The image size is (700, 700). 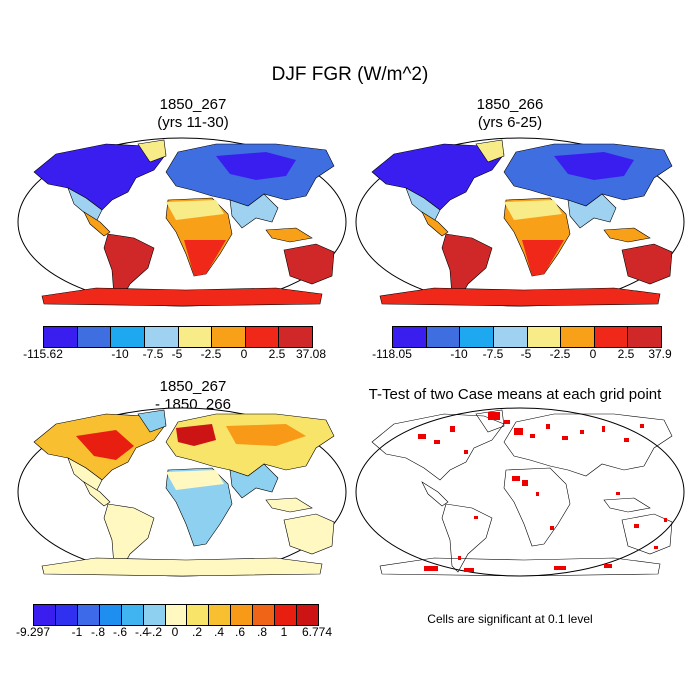 I want to click on panel-title-3: 1850_267 - 1850_266, so click(x=193, y=396).